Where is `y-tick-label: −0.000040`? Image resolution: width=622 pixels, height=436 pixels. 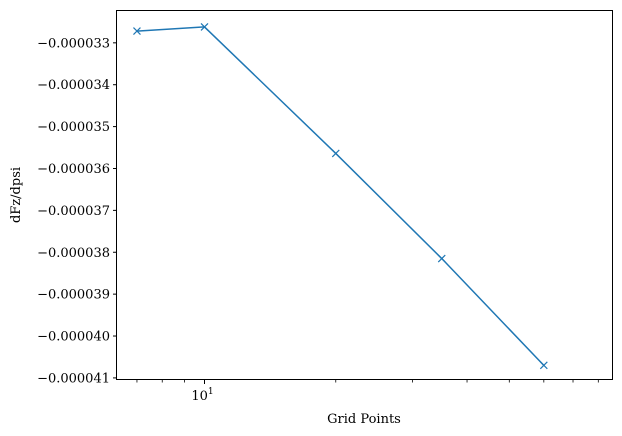 y-tick-label: −0.000040 is located at coordinates (73, 337).